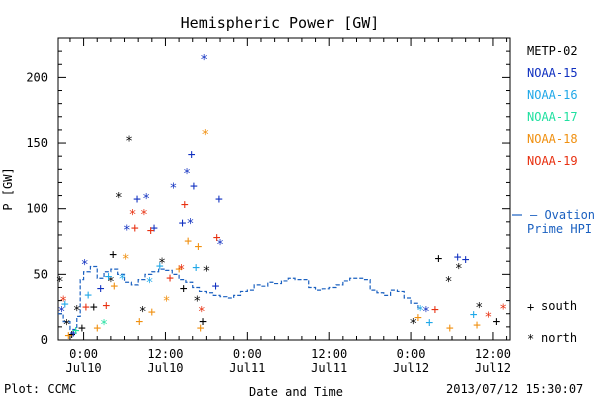 The width and height of the screenshot is (600, 400). I want to click on legend-entry-noaa-19: NOAA-19, so click(552, 161).